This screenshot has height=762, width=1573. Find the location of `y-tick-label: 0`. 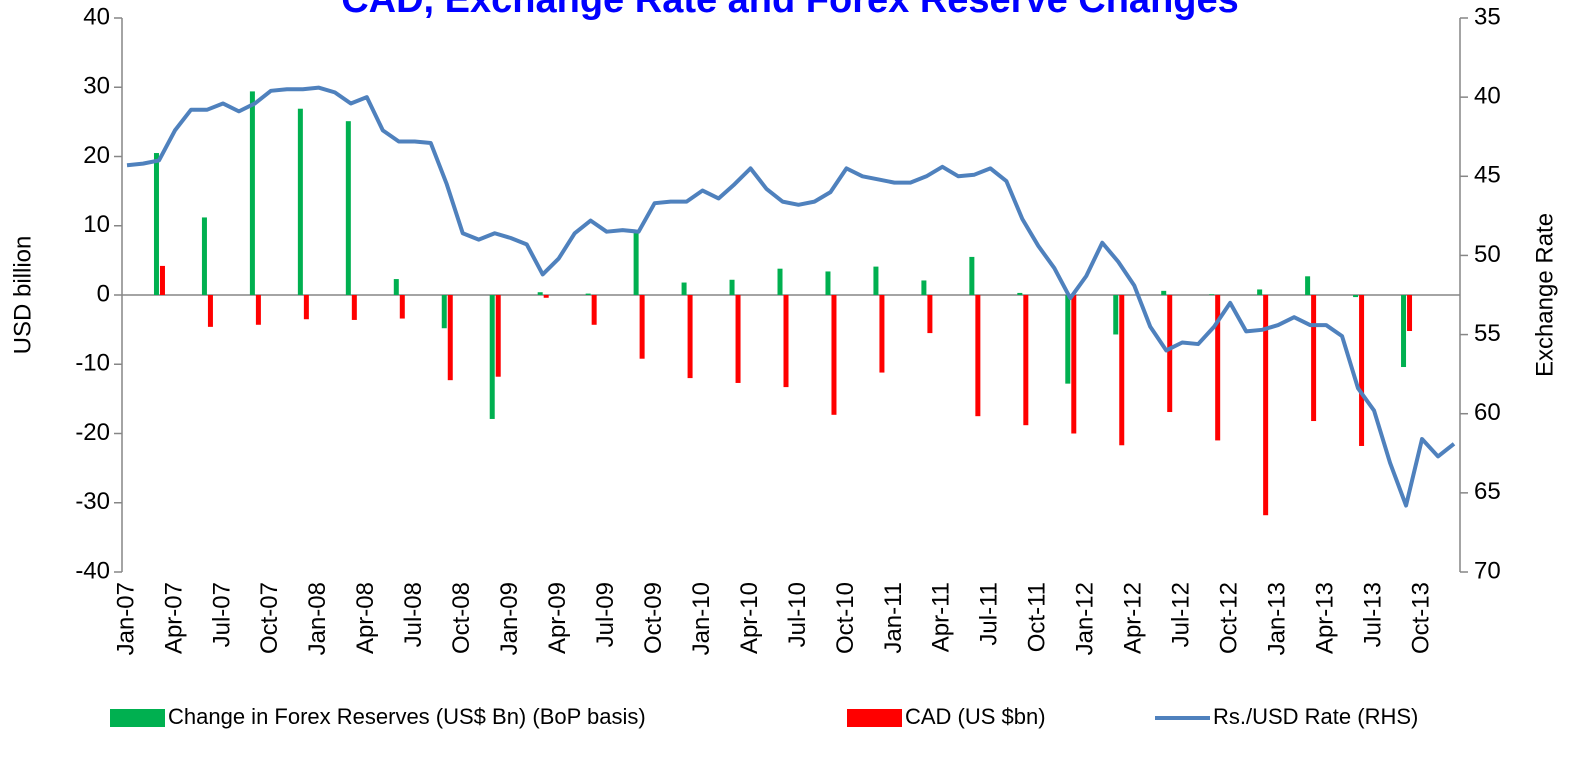

y-tick-label: 0 is located at coordinates (103, 293).